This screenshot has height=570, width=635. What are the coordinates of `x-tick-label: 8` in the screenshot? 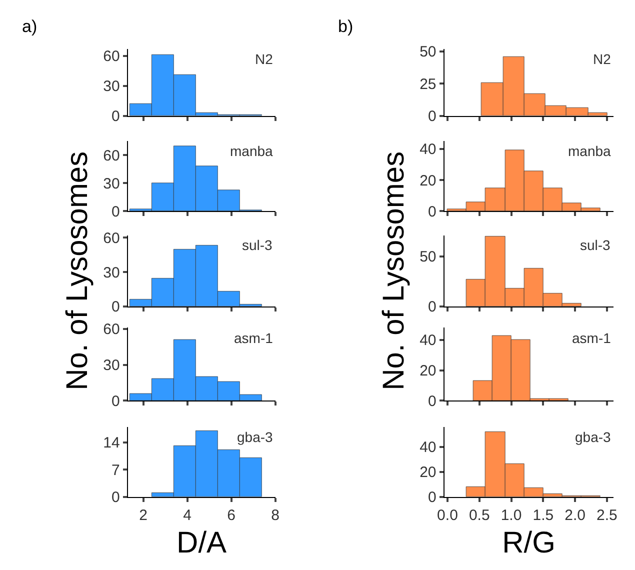 It's located at (275, 515).